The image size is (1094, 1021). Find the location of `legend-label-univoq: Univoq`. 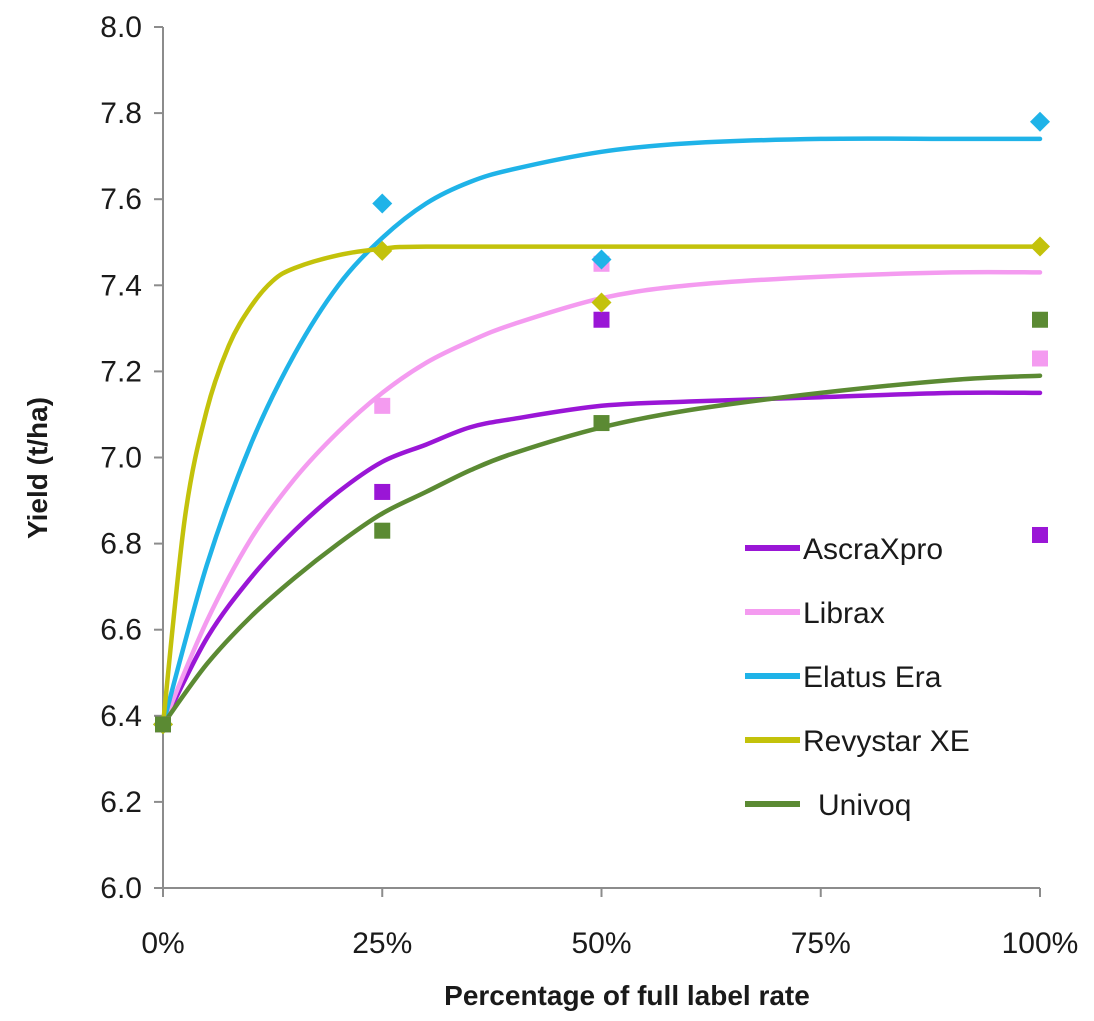

legend-label-univoq: Univoq is located at coordinates (864, 805).